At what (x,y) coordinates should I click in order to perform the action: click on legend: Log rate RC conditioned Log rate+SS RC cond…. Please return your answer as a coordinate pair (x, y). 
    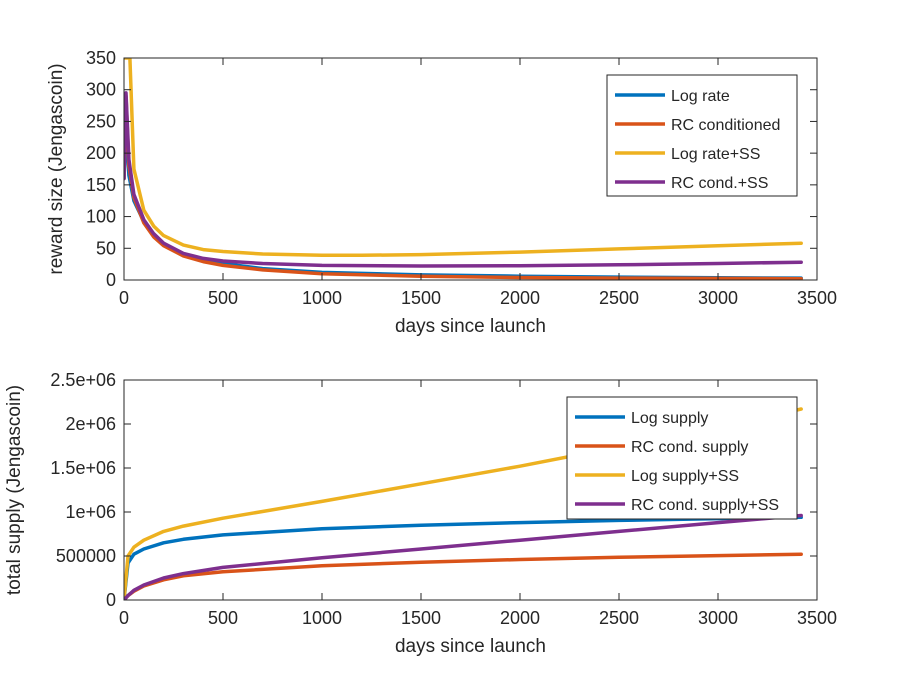
    Looking at the image, I should click on (702, 135).